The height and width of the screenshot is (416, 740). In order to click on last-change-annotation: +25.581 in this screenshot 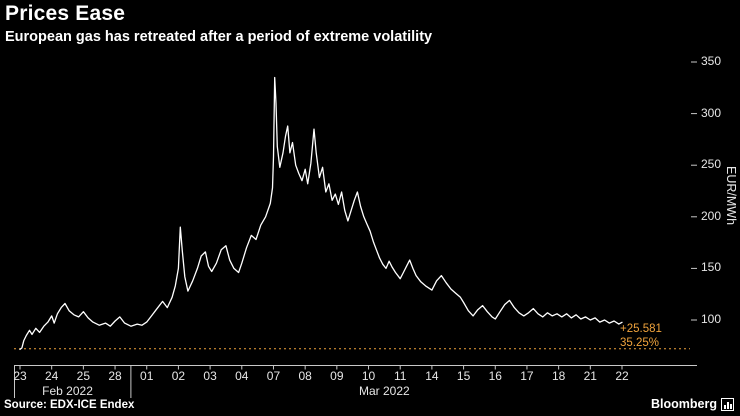, I will do `click(641, 329)`.